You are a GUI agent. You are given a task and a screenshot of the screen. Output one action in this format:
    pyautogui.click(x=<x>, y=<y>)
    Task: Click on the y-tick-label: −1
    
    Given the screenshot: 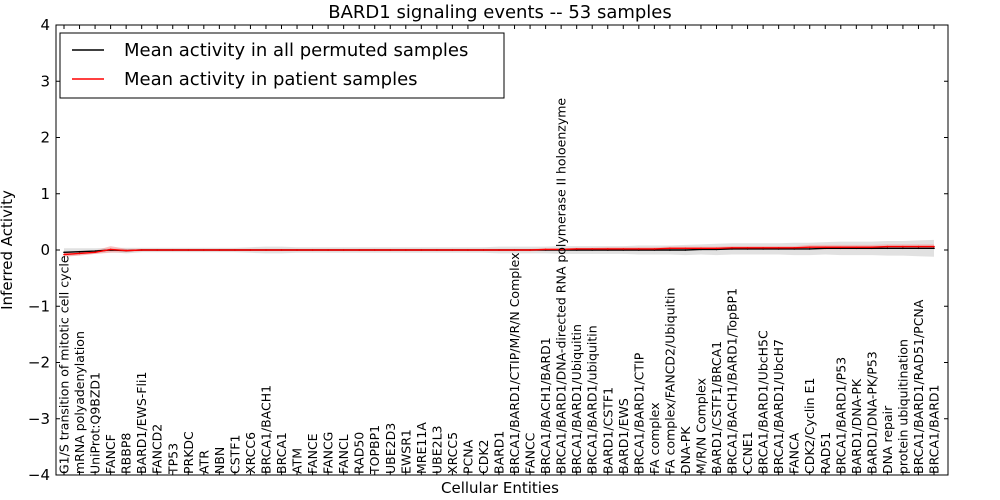 What is the action you would take?
    pyautogui.click(x=39, y=306)
    